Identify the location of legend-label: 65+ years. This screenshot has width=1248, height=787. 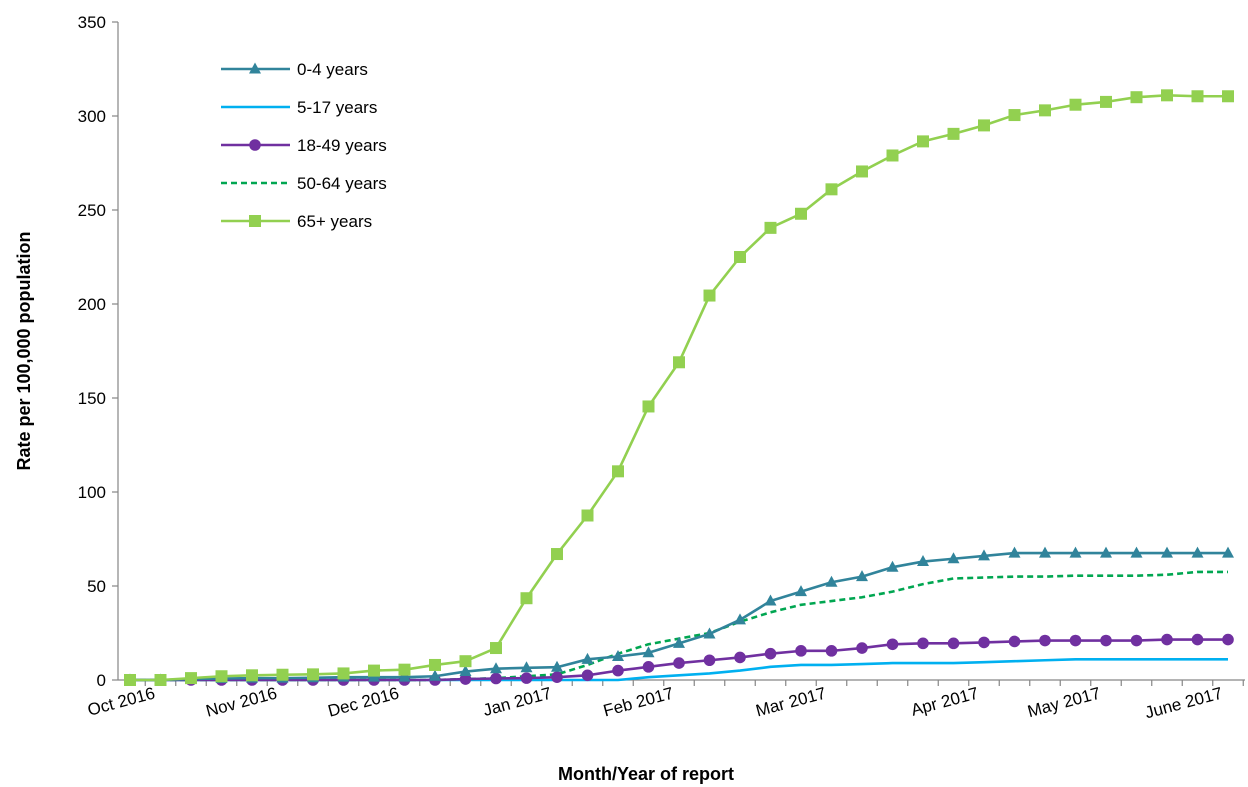
(334, 221).